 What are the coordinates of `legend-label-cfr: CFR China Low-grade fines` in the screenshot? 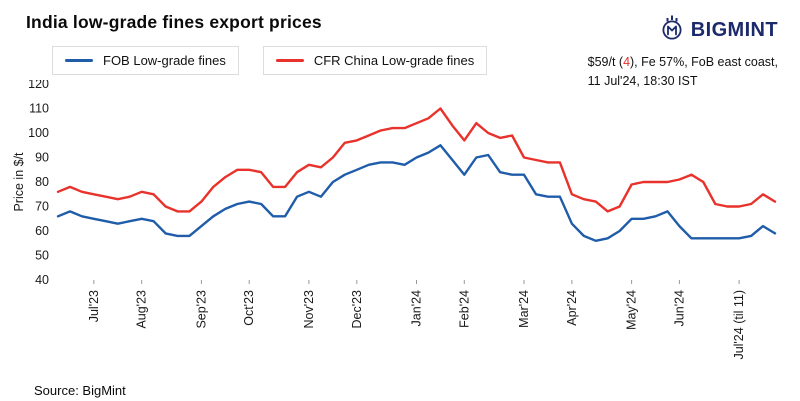 It's located at (394, 60).